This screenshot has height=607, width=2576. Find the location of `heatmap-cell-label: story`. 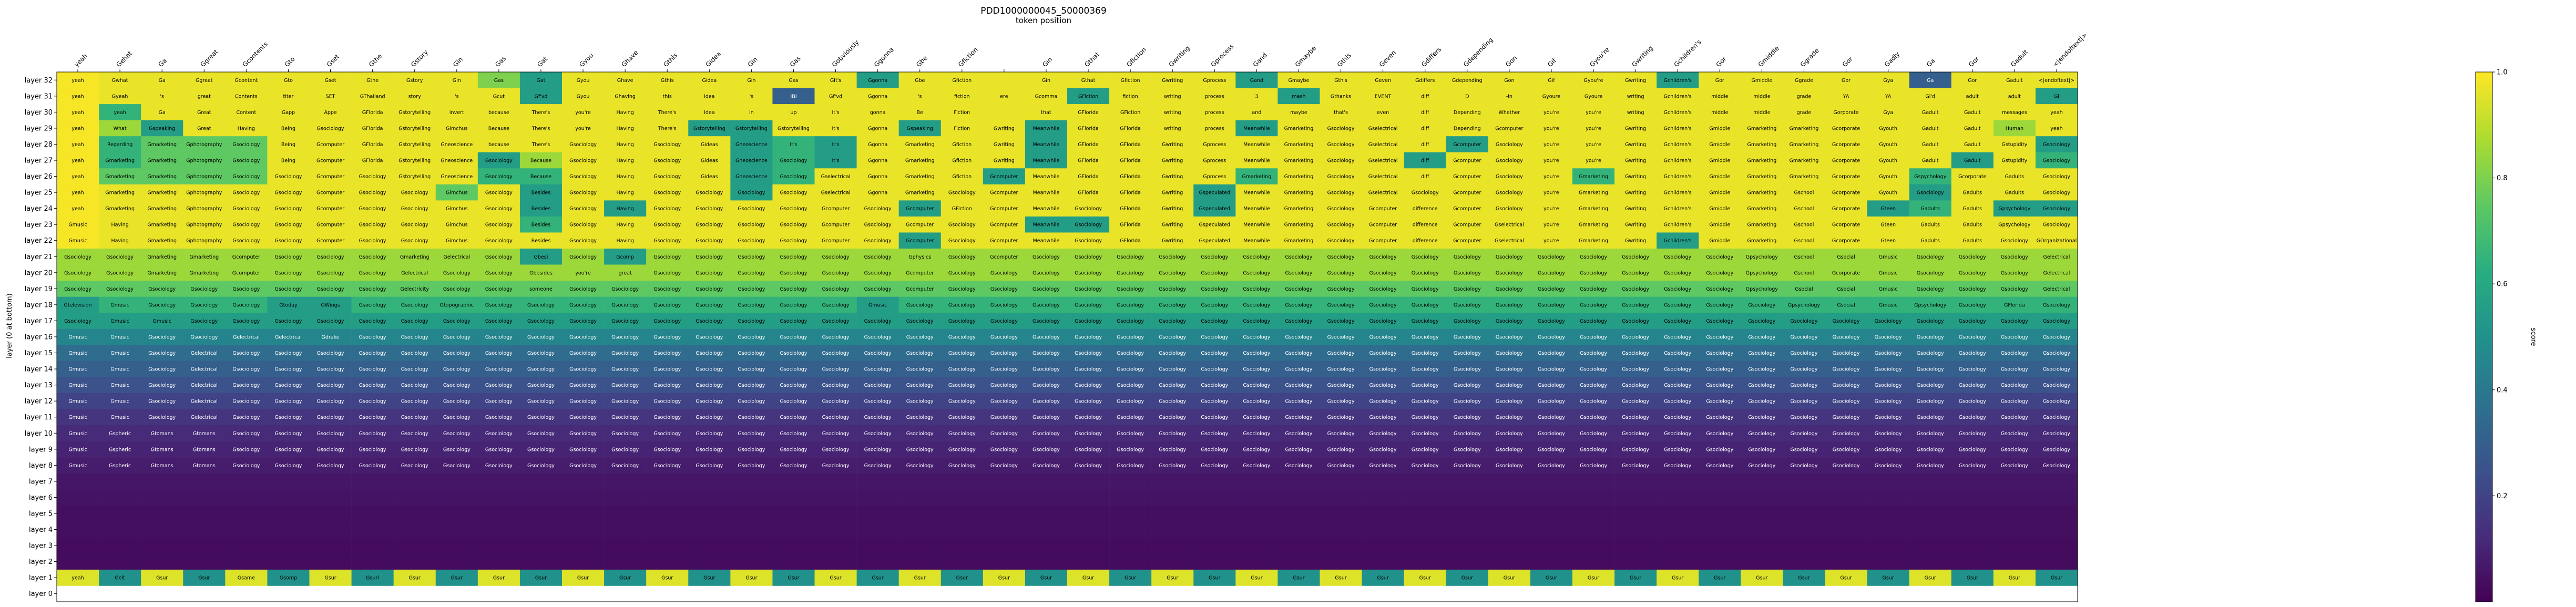

heatmap-cell-label: story is located at coordinates (414, 96).